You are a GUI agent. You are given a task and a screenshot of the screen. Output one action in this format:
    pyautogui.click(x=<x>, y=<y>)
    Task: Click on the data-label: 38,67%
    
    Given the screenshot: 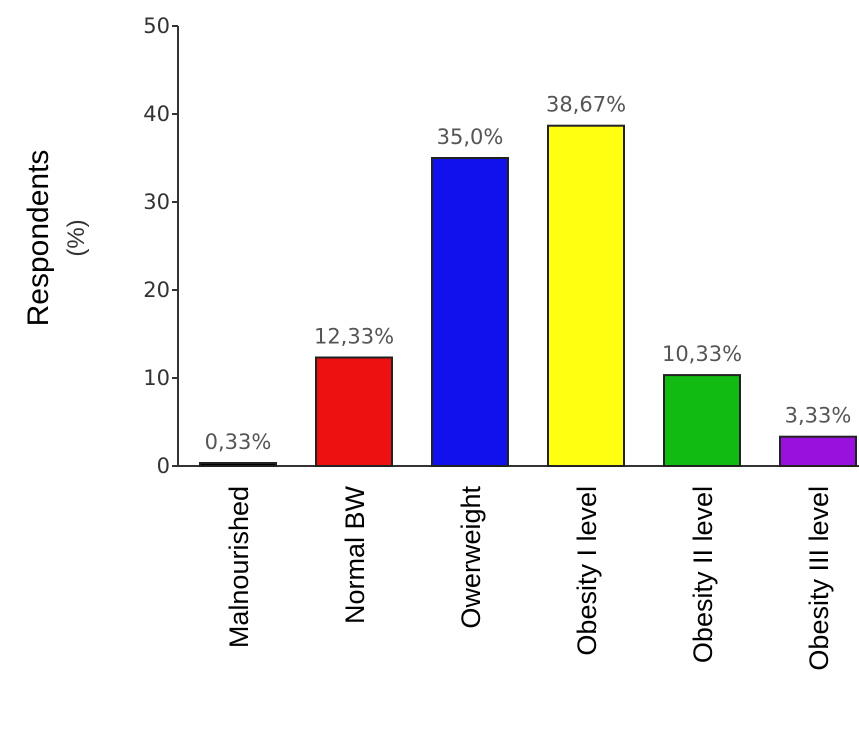 What is the action you would take?
    pyautogui.click(x=586, y=105)
    